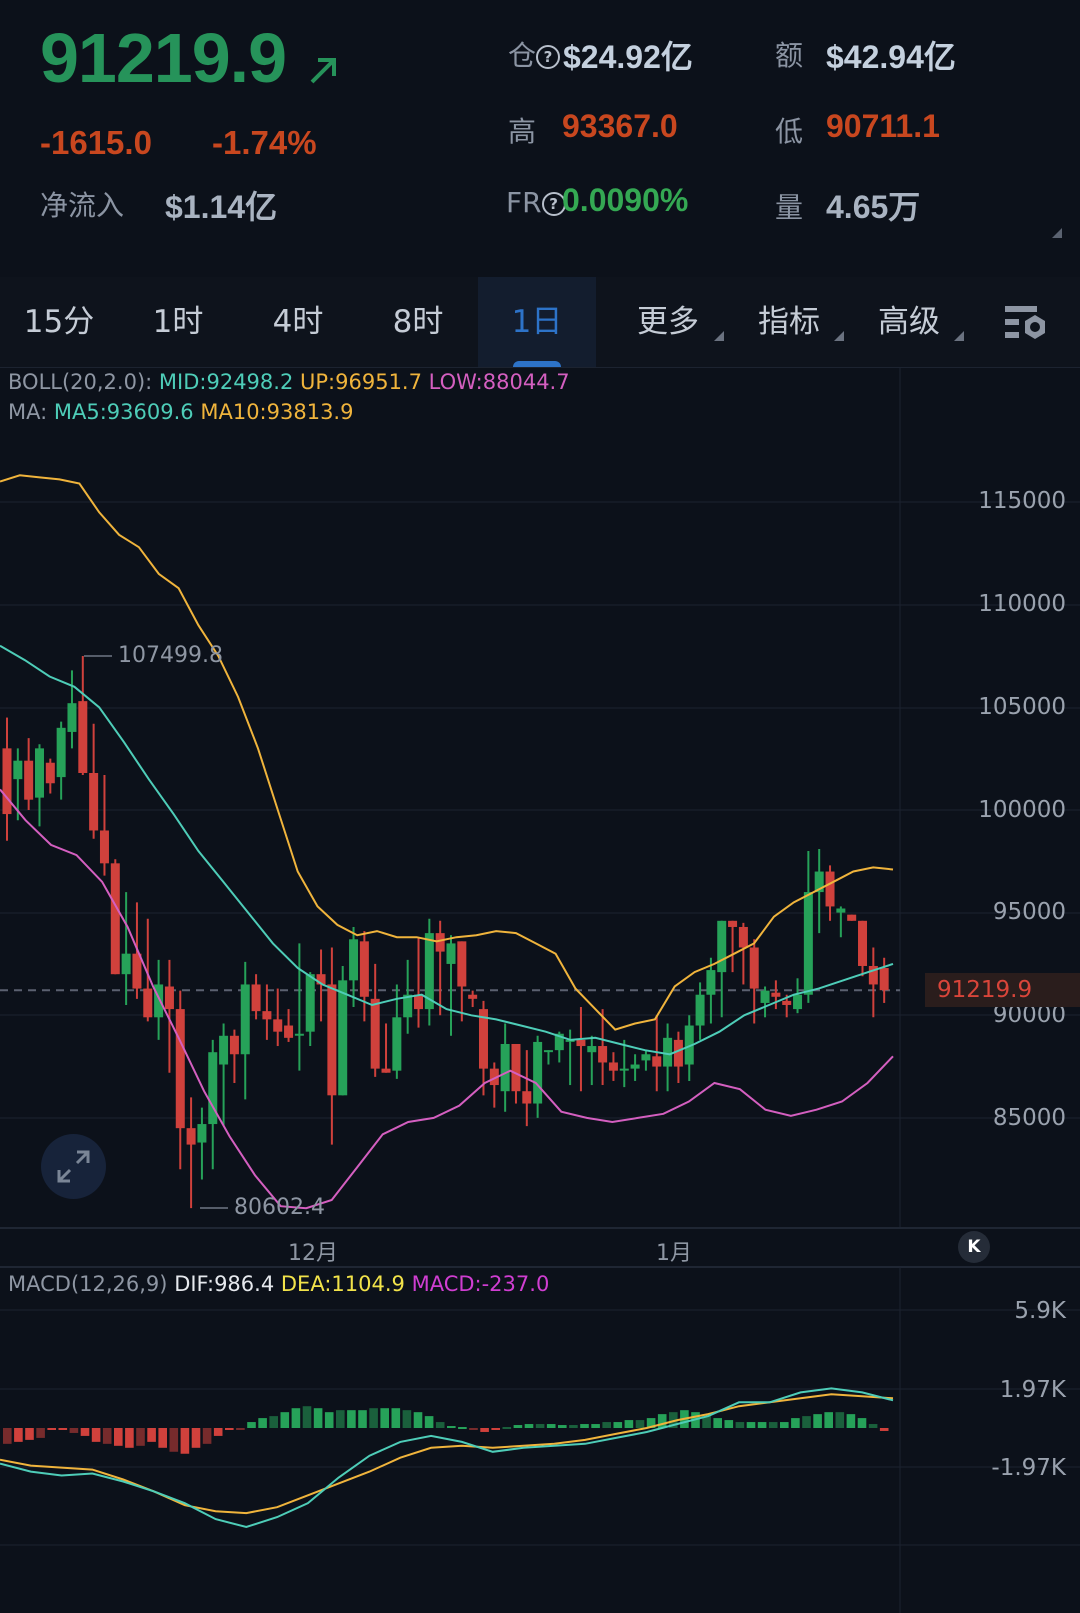 The width and height of the screenshot is (1080, 1613). What do you see at coordinates (537, 322) in the screenshot?
I see `tab-1d: 1日` at bounding box center [537, 322].